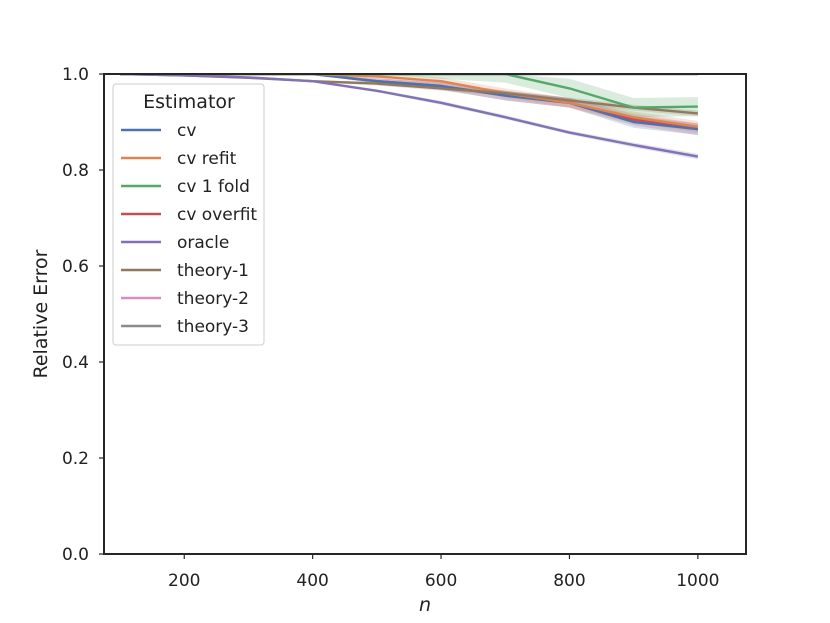 This screenshot has height=623, width=830. Describe the element at coordinates (697, 581) in the screenshot. I see `x-tick-label: 1000` at that location.